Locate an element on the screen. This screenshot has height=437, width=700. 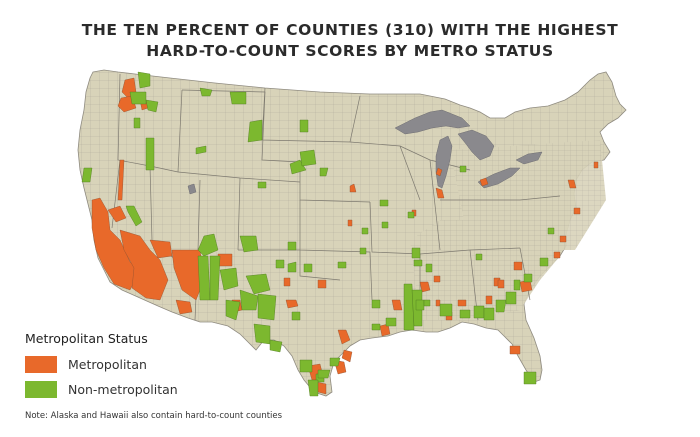
great-salt-lake is located at coordinates (192, 189).